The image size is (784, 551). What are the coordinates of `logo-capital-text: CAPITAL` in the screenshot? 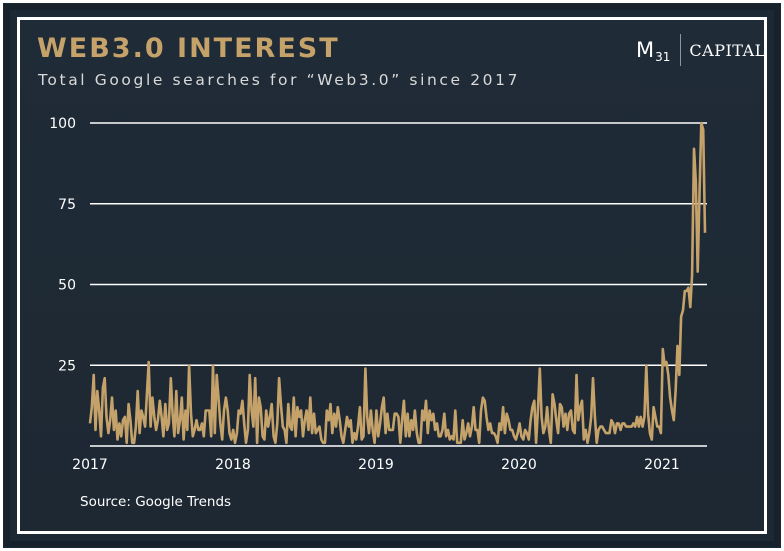 It's located at (727, 50).